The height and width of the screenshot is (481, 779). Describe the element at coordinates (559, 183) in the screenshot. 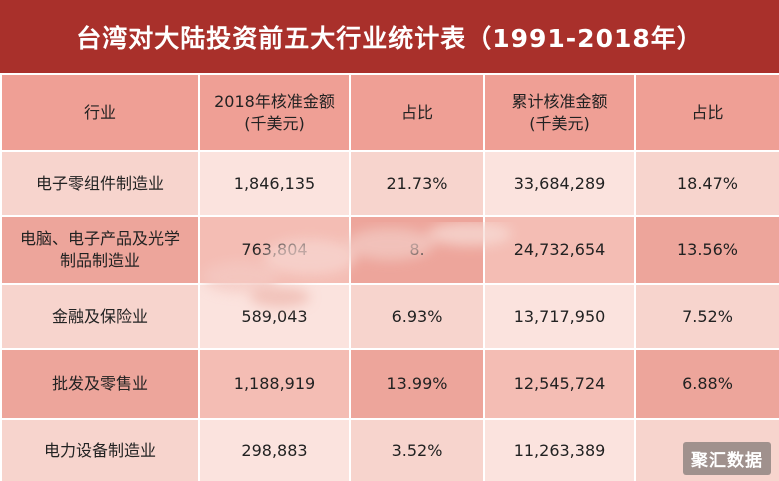

I see `cell-cumulative: 33,684,289` at that location.